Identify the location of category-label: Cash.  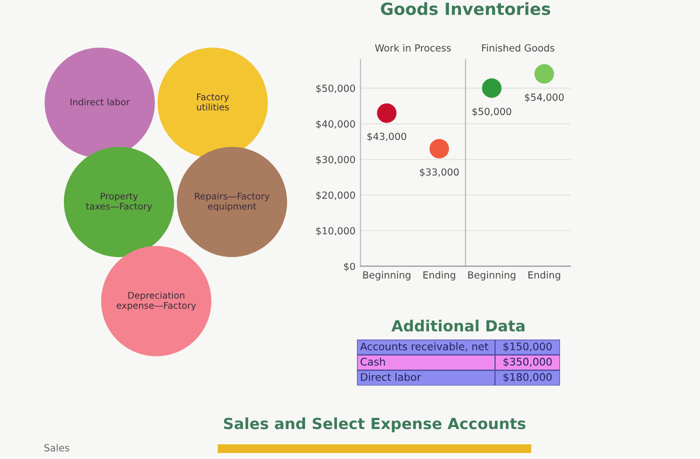
(372, 362).